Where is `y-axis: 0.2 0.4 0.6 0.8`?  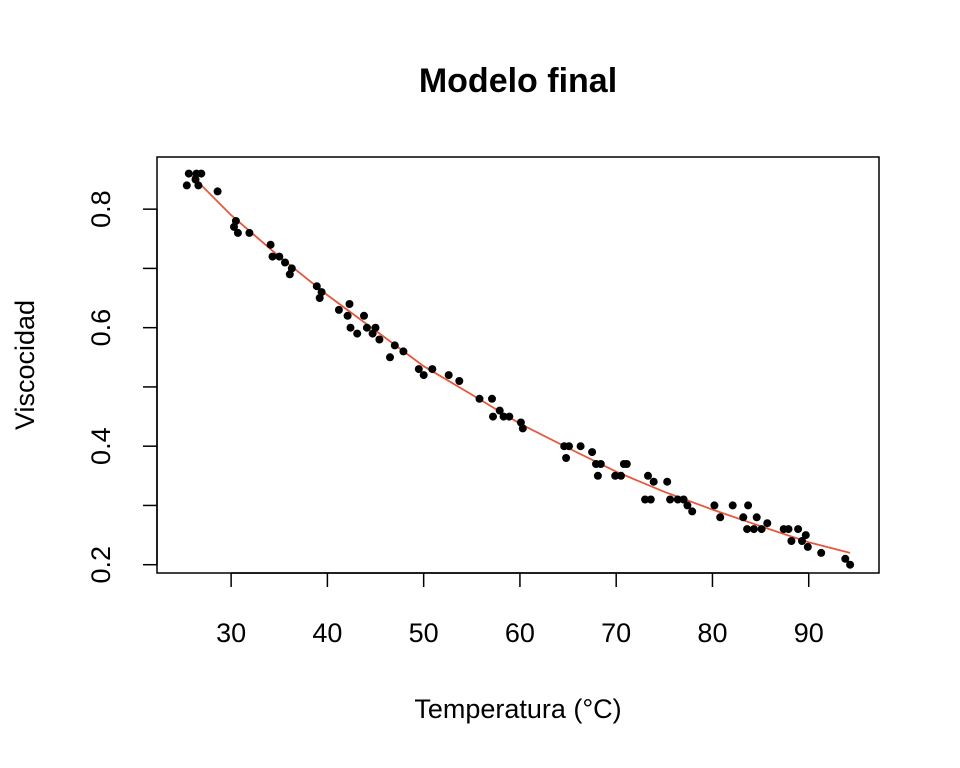
y-axis: 0.2 0.4 0.6 0.8 is located at coordinates (122, 387).